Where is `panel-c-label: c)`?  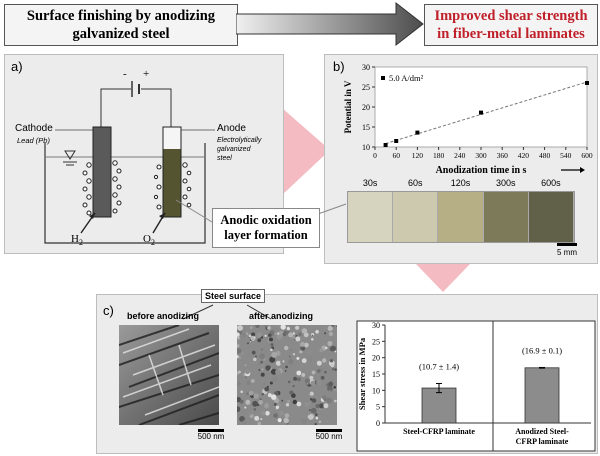
panel-c-label: c) is located at coordinates (108, 310).